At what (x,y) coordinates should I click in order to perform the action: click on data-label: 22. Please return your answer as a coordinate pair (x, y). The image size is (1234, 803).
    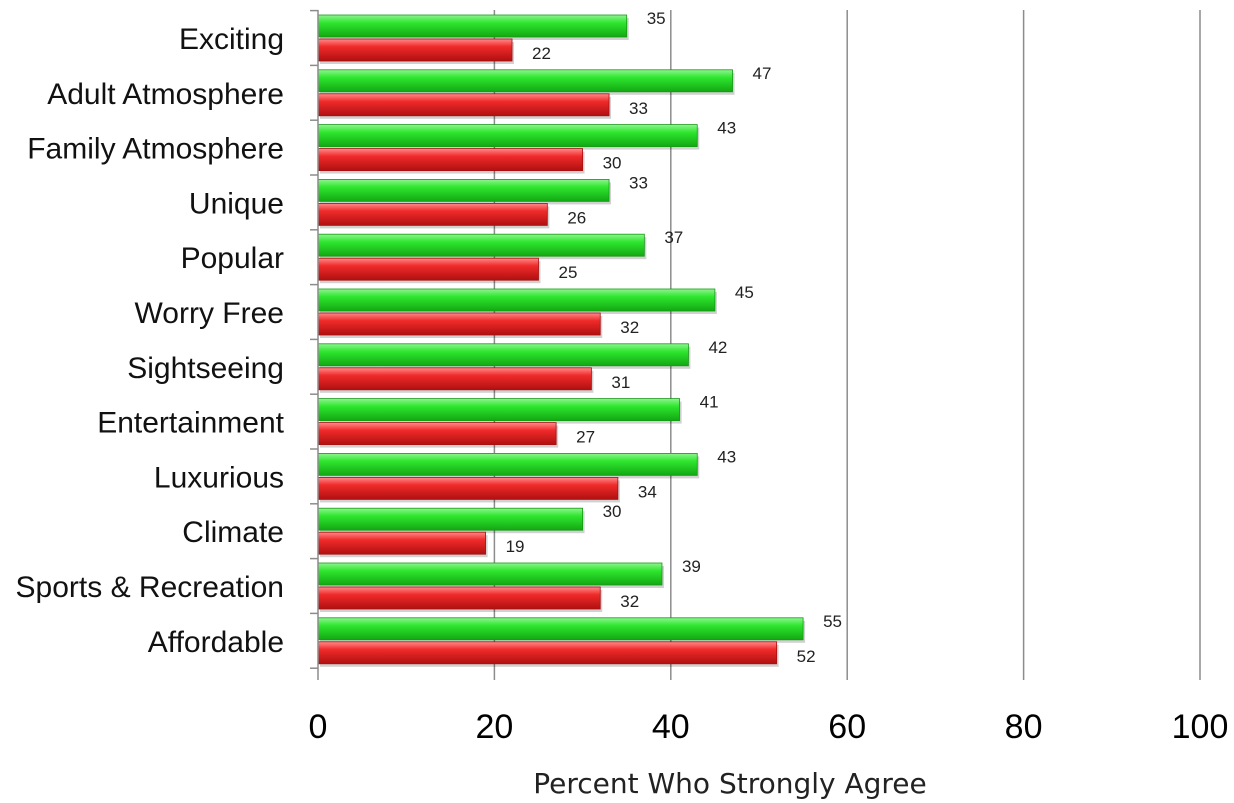
    Looking at the image, I should click on (541, 53).